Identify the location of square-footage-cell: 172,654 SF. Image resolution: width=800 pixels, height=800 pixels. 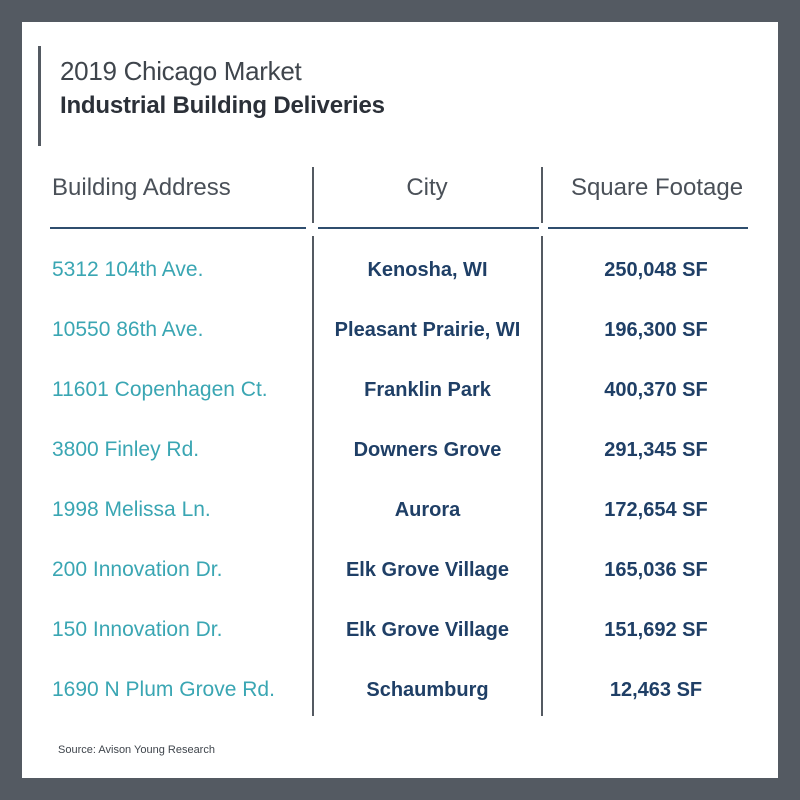
(656, 510).